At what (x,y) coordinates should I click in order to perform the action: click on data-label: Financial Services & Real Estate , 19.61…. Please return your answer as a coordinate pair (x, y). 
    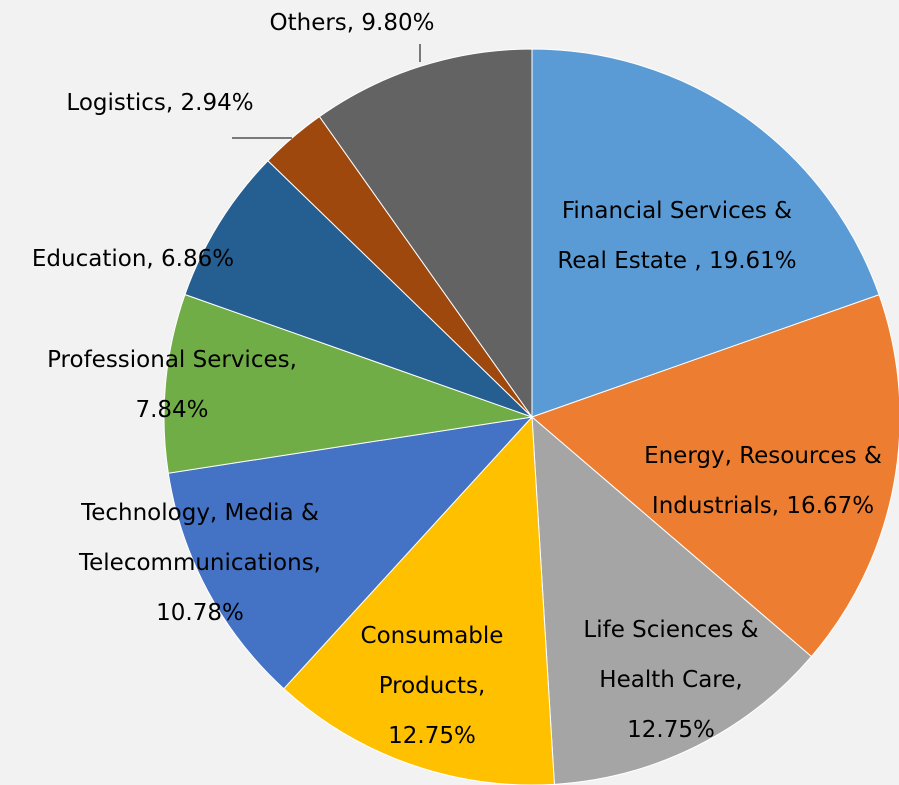
    Looking at the image, I should click on (677, 236).